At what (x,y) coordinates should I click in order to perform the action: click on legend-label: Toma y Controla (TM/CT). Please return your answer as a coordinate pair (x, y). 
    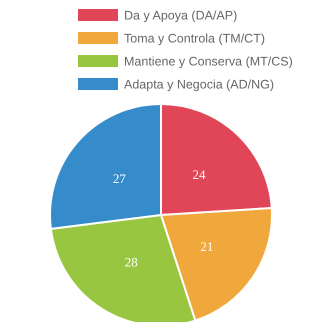
    Looking at the image, I should click on (194, 39).